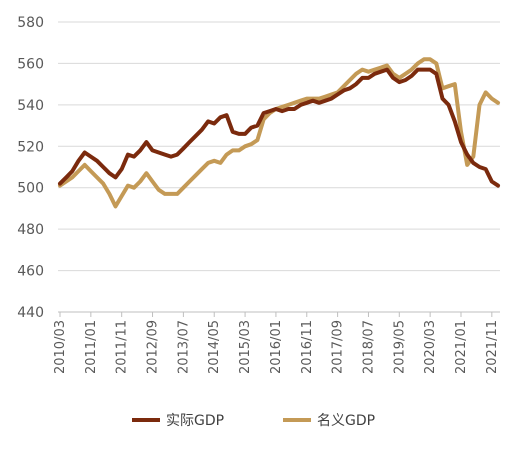 The image size is (522, 450). What do you see at coordinates (253, 421) in the screenshot?
I see `legend: 实际GDP 名义GDP` at bounding box center [253, 421].